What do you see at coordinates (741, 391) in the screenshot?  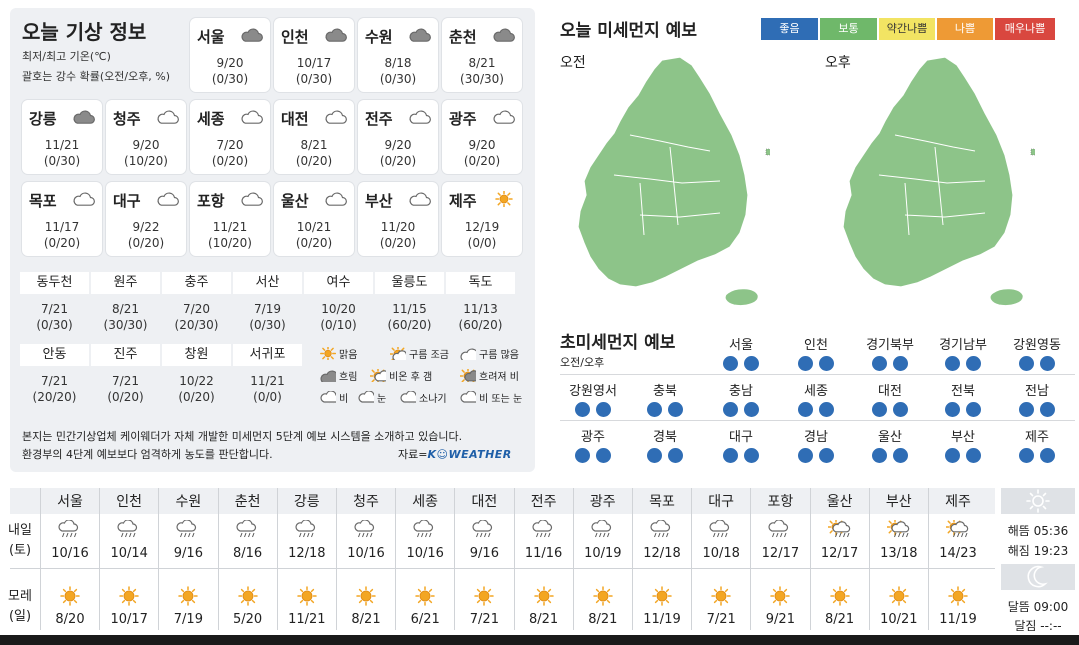 I see `region-name: 충남` at bounding box center [741, 391].